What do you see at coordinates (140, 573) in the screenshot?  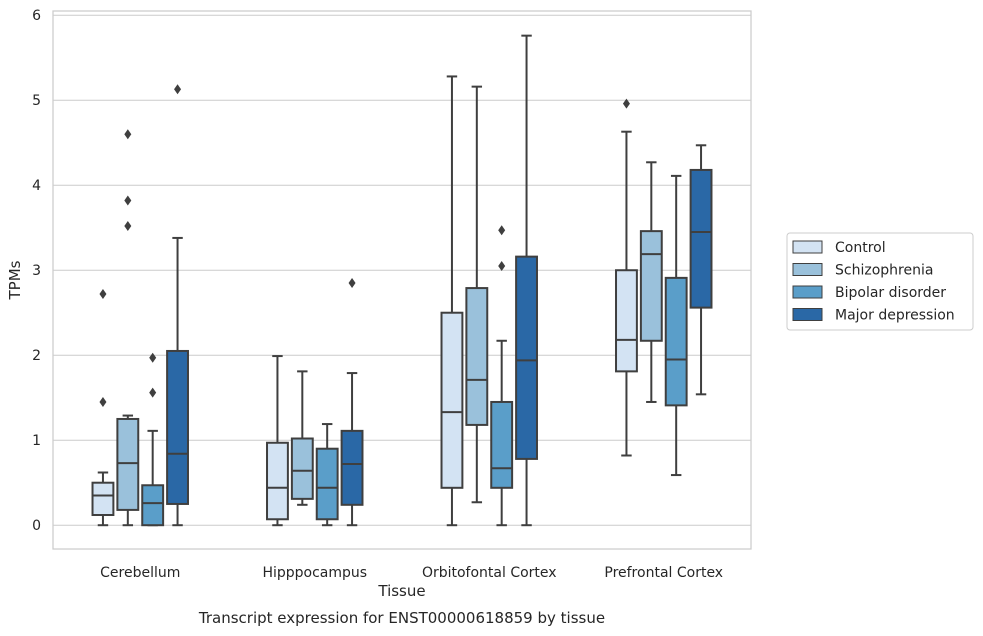 I see `x-tick-label: Cerebellum` at bounding box center [140, 573].